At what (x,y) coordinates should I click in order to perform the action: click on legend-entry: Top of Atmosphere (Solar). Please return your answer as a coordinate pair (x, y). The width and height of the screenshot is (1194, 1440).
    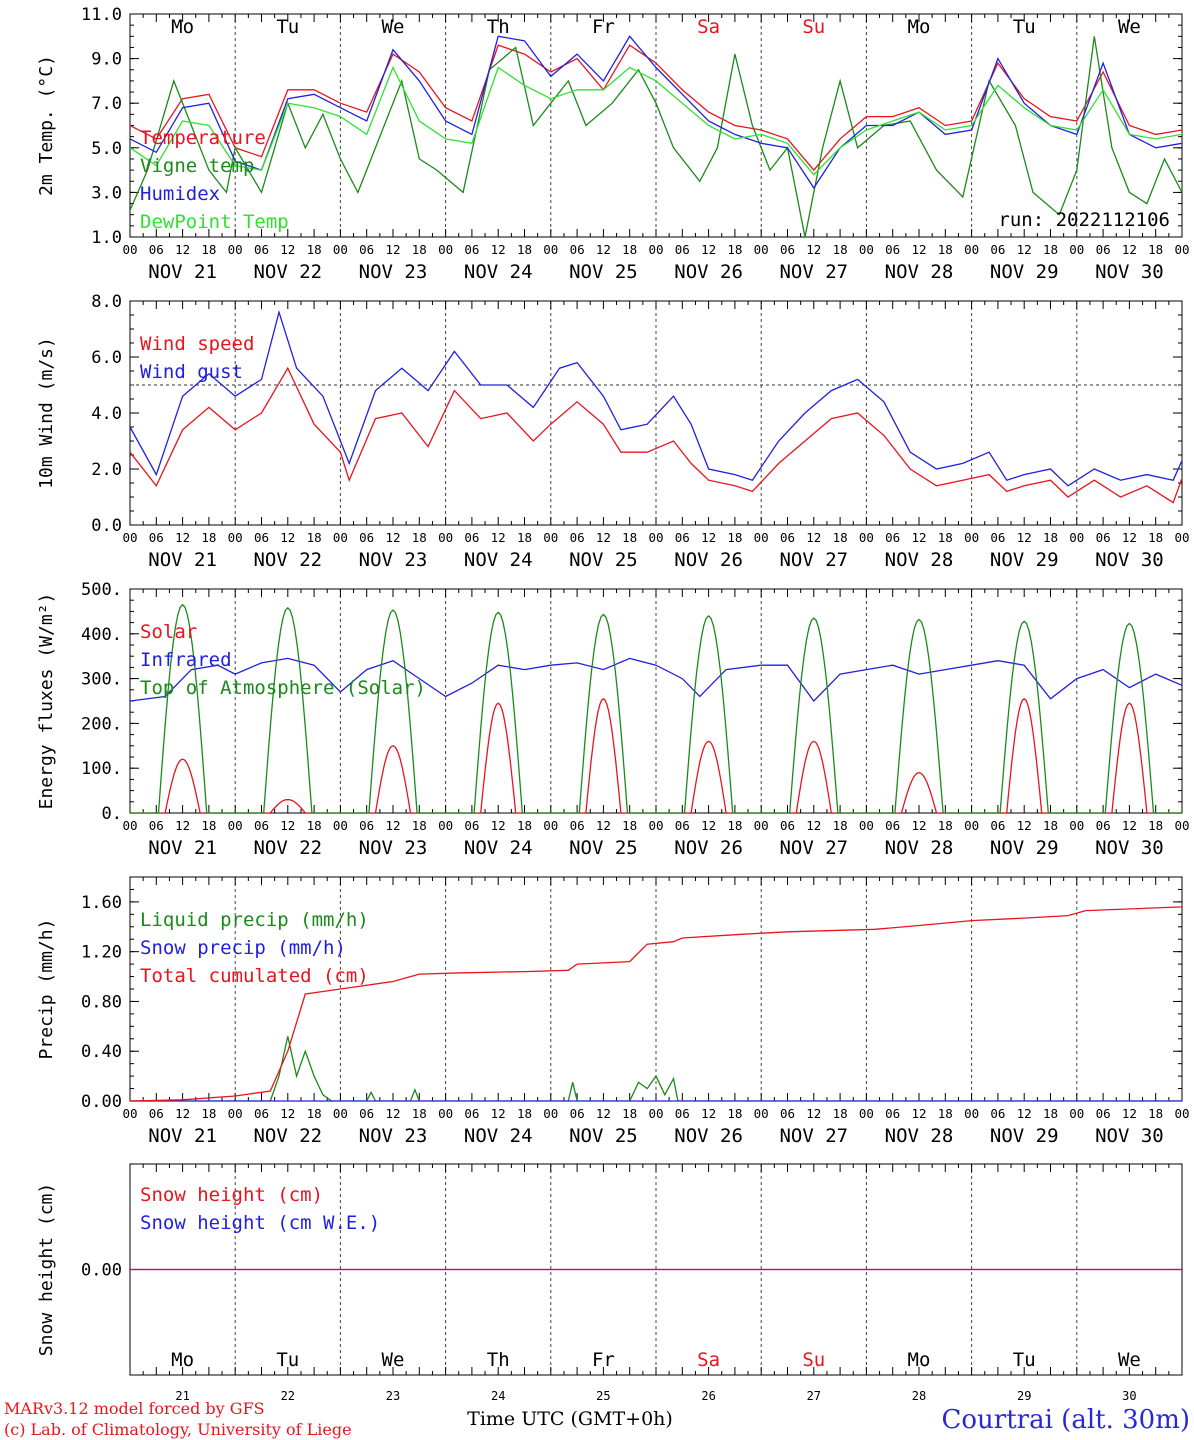
    Looking at the image, I should click on (283, 688).